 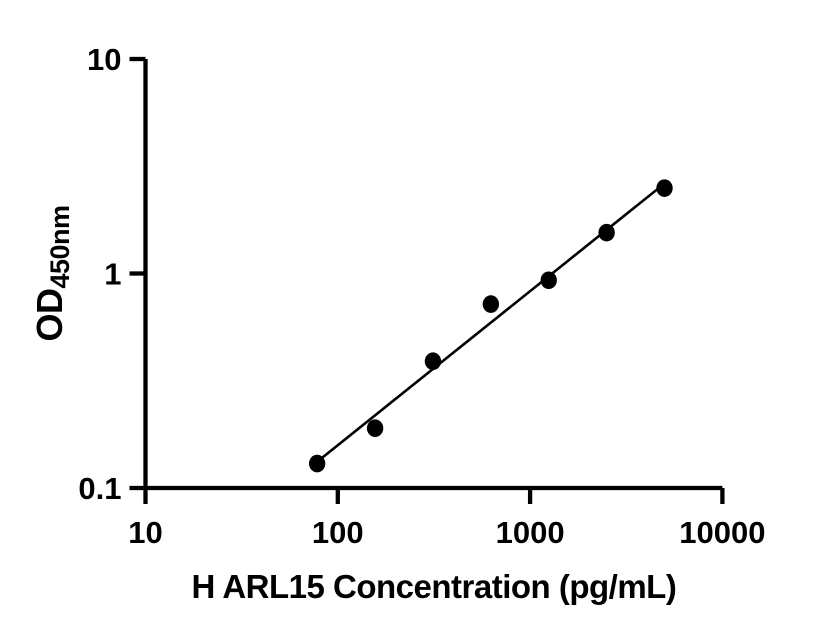 I want to click on y-axis-title-subscript: 450nm, so click(x=60, y=246).